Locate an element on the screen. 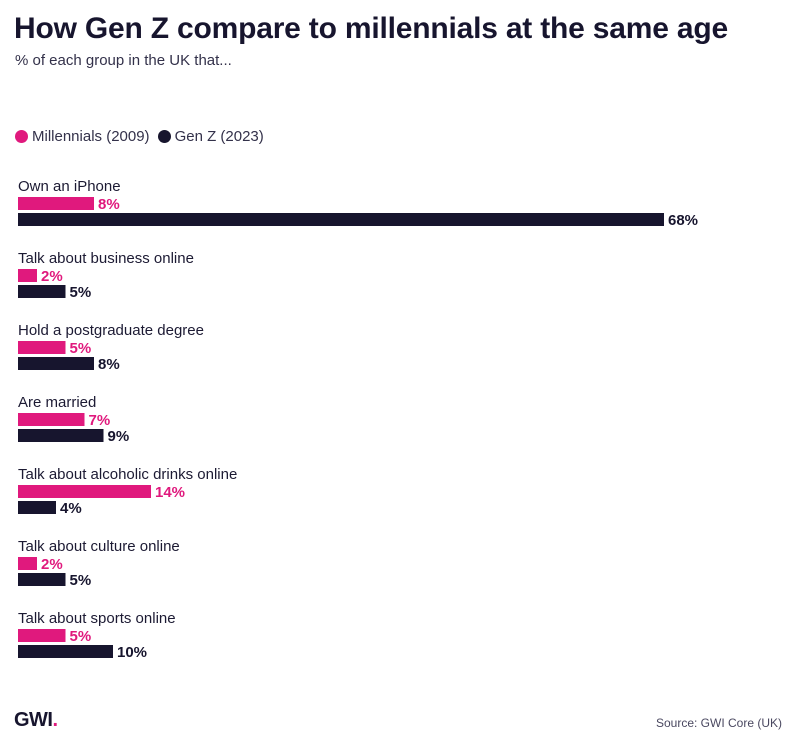  value-label-genz-talk-about-culture-online: 5% is located at coordinates (81, 580).